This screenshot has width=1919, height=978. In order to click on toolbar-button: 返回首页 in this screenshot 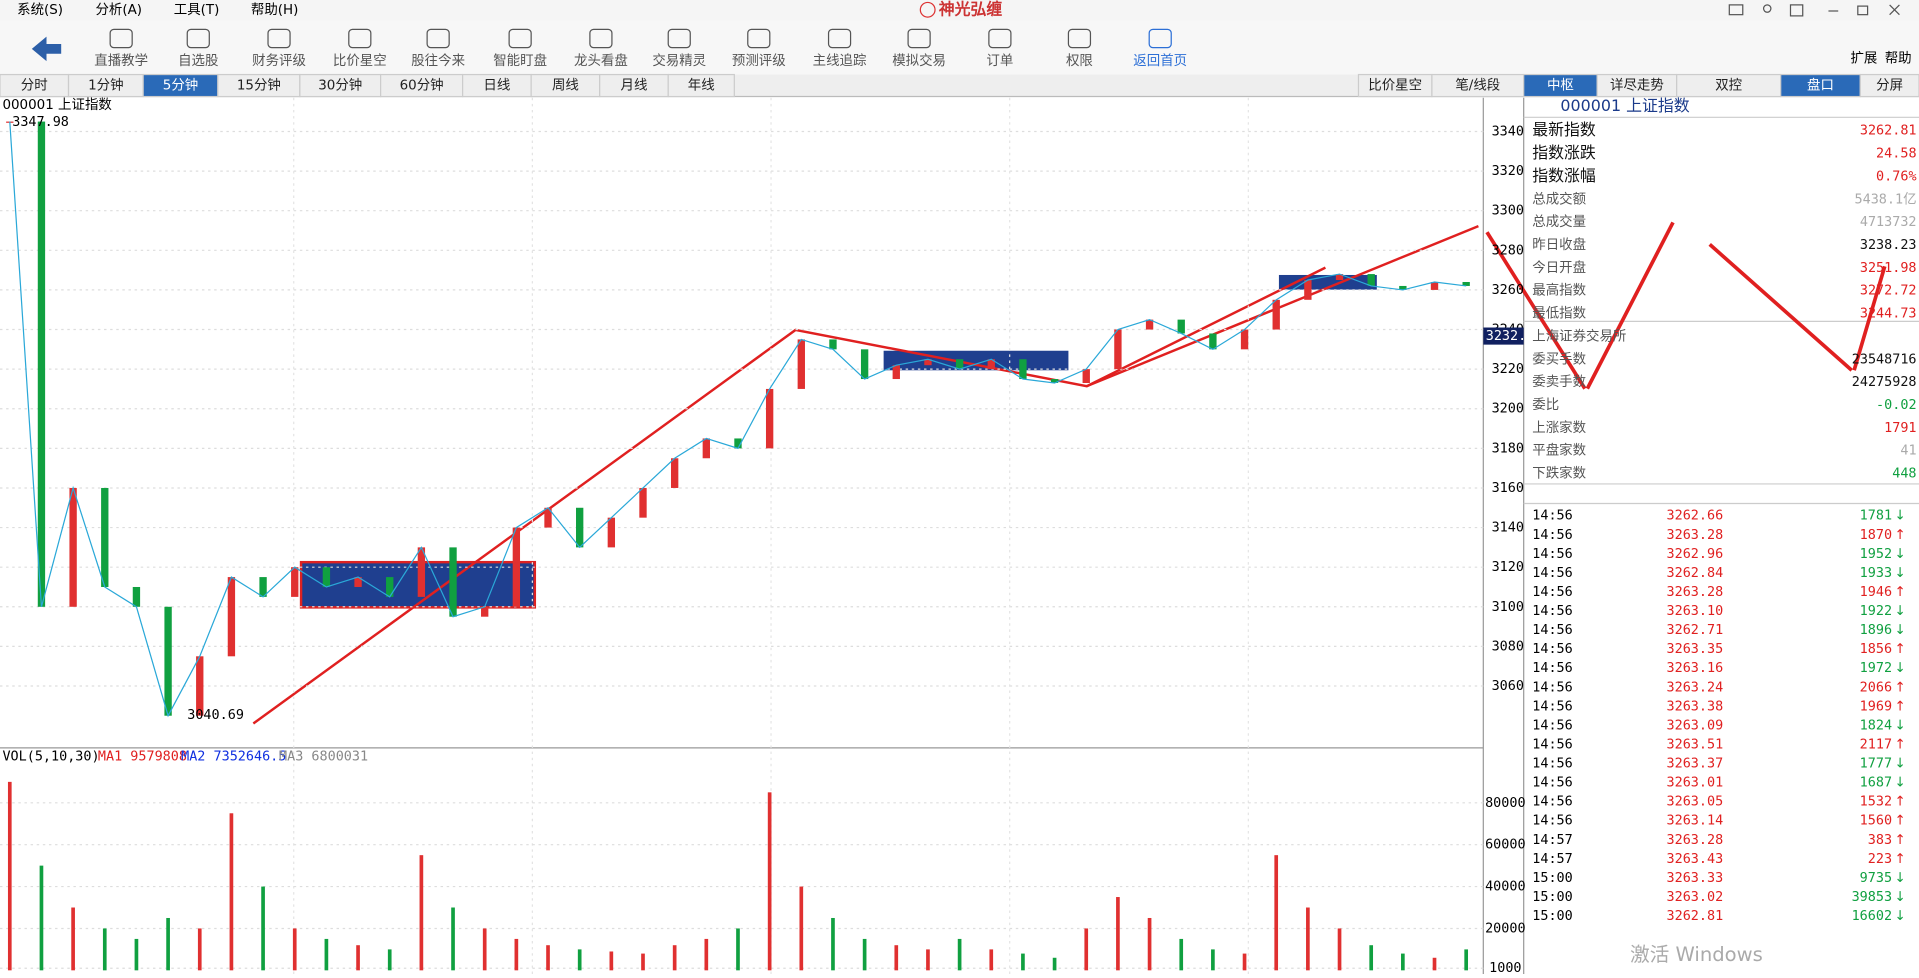, I will do `click(1160, 61)`.